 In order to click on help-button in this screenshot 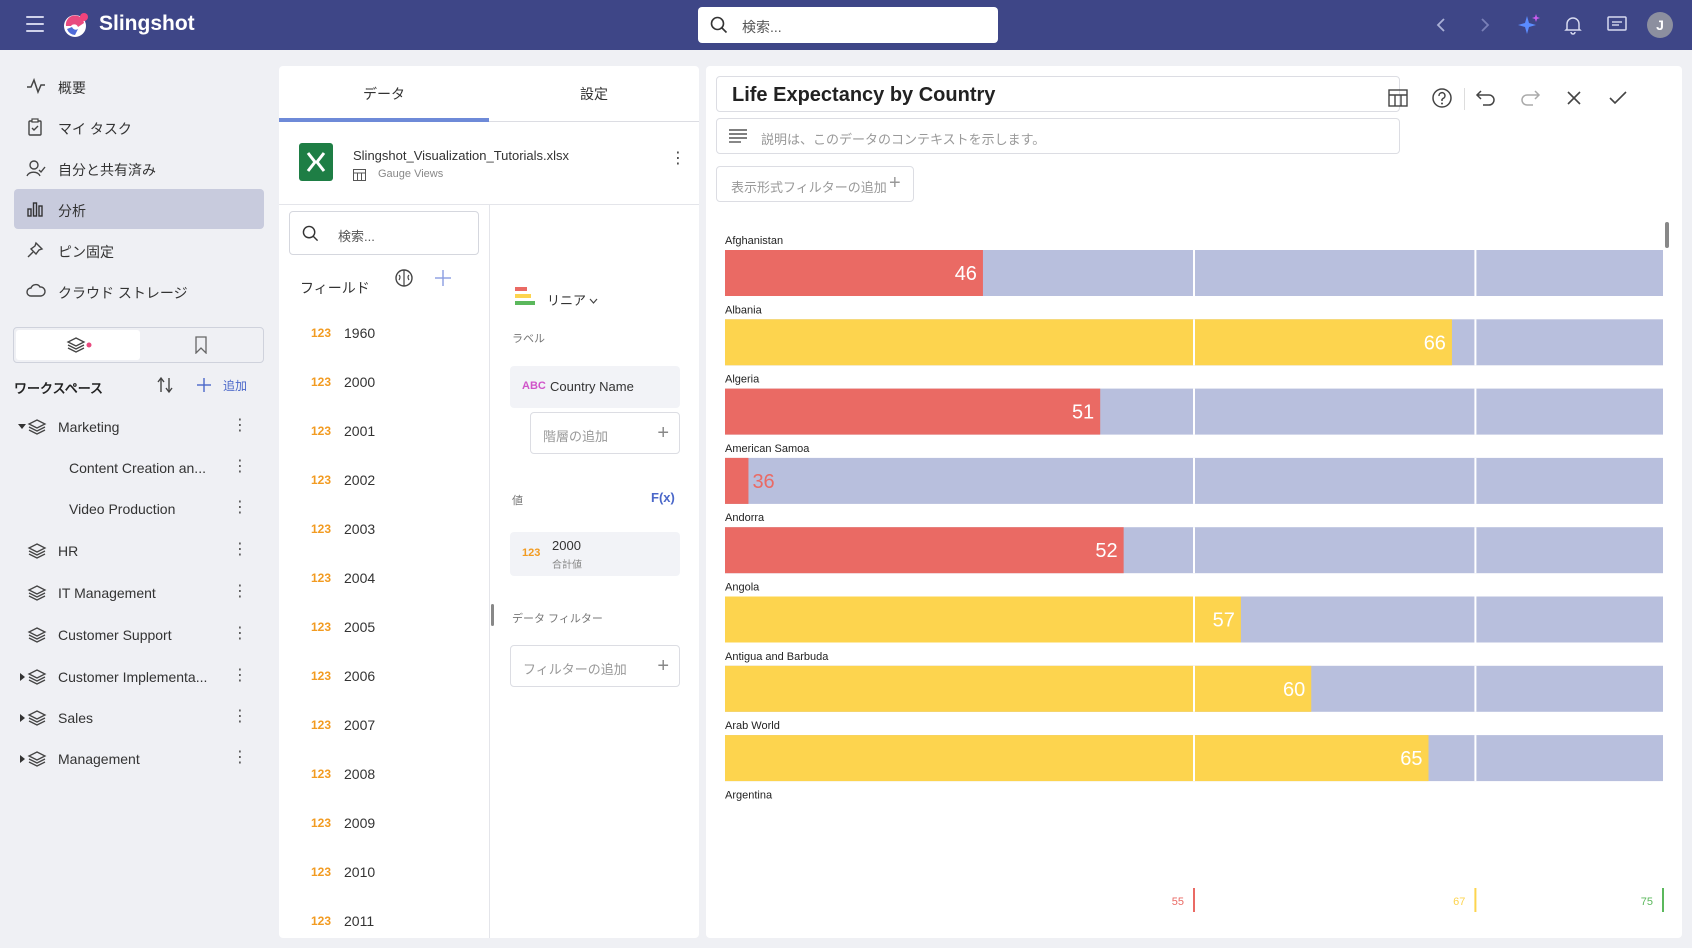, I will do `click(1442, 98)`.